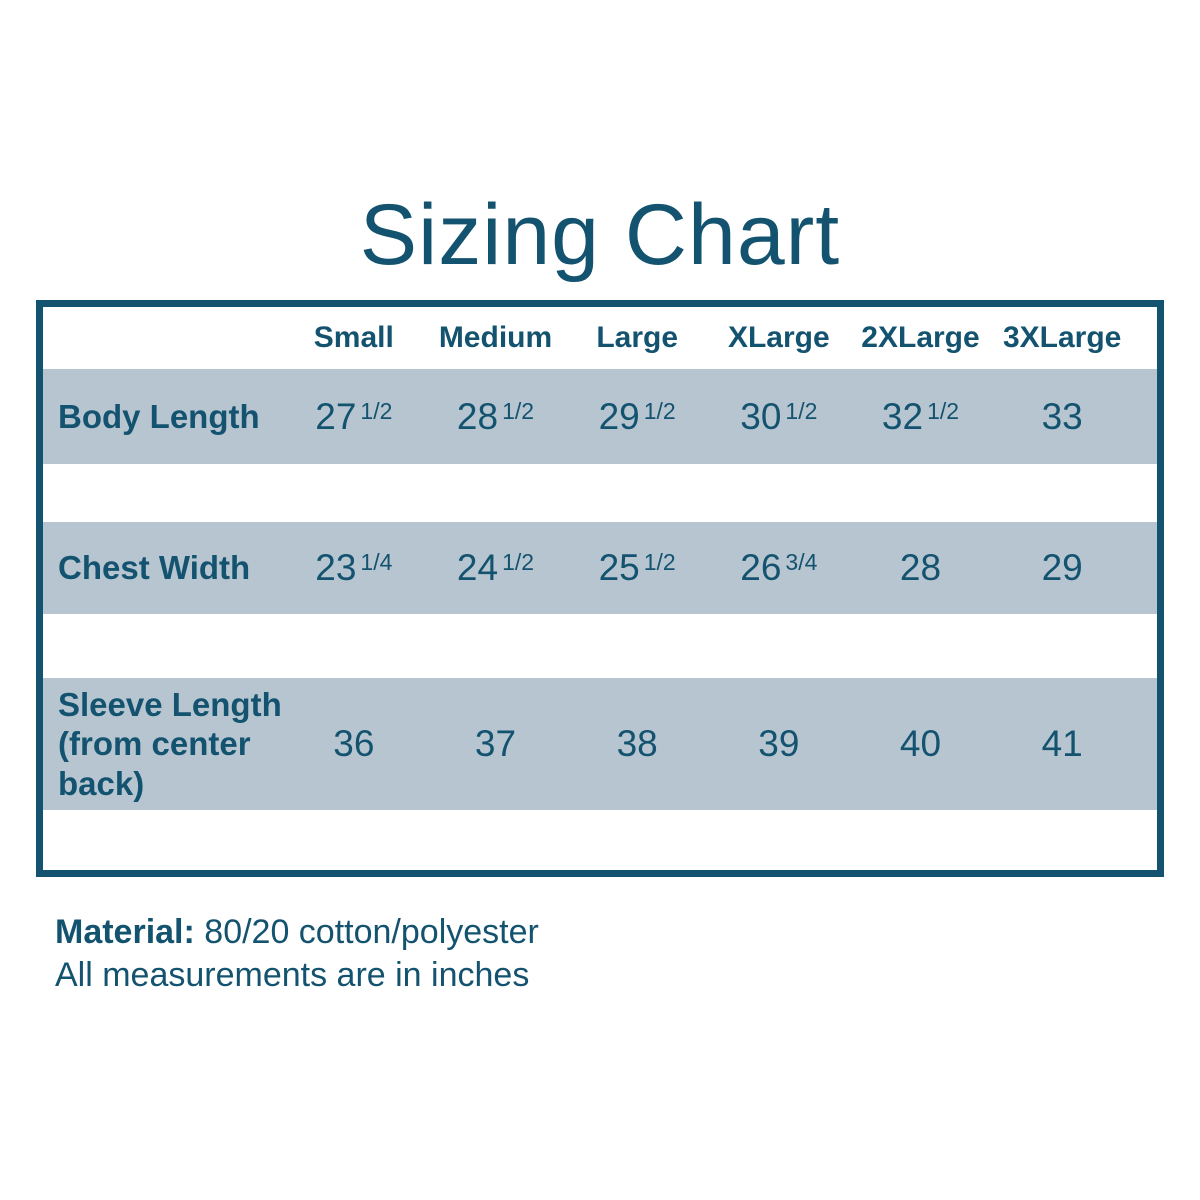  What do you see at coordinates (125, 932) in the screenshot?
I see `material-label: Material:` at bounding box center [125, 932].